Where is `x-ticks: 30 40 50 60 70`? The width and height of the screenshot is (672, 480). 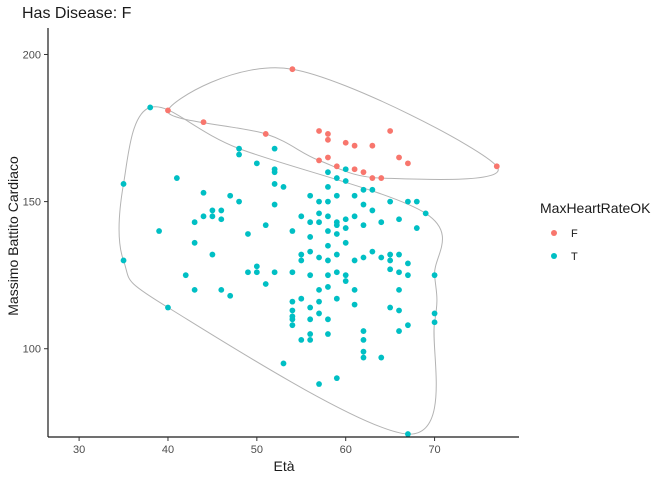
x-ticks: 30 40 50 60 70 is located at coordinates (257, 446).